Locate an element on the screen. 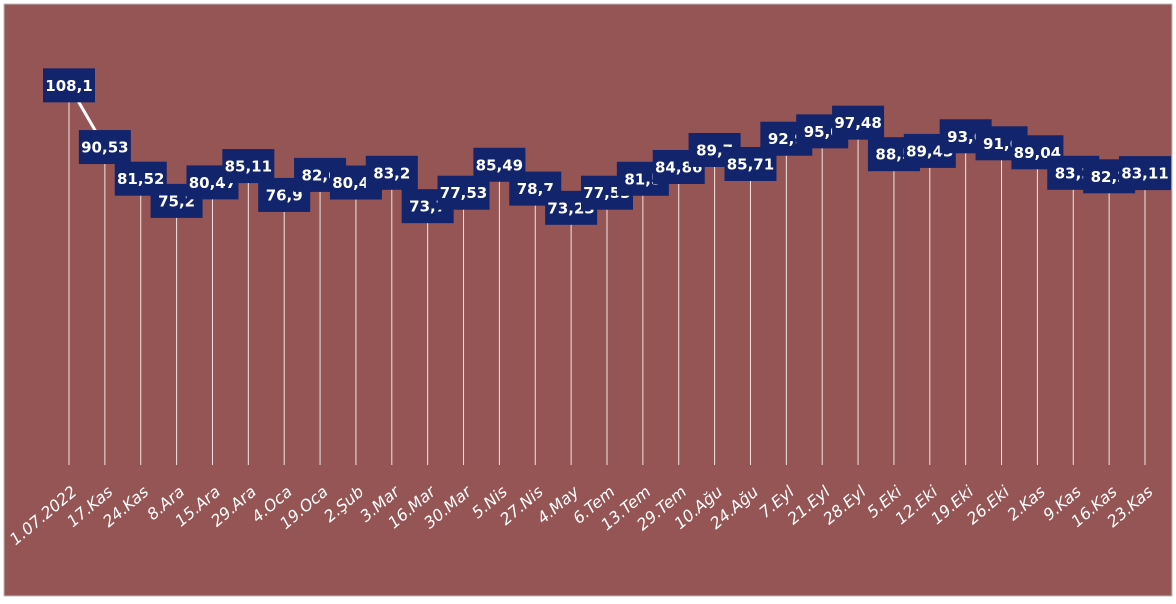 The width and height of the screenshot is (1176, 604). value-label: 78,7 is located at coordinates (535, 189).